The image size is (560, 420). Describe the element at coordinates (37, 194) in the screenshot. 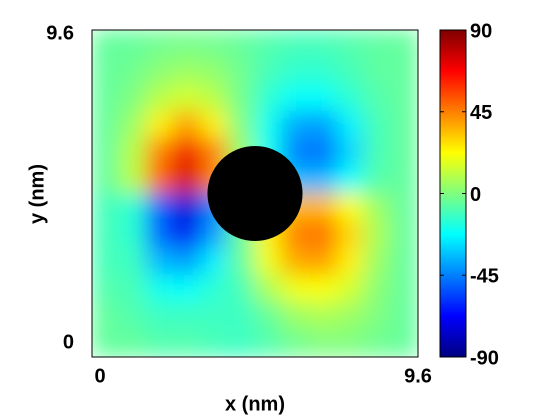

I see `y-axis-label: y (nm)` at that location.